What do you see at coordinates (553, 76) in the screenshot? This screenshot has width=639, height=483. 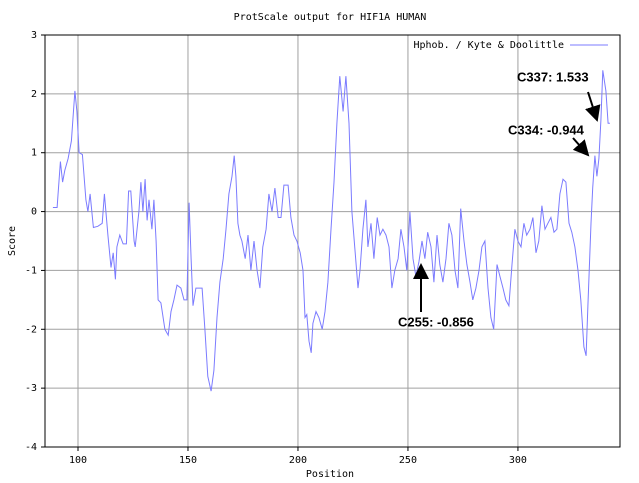 I see `annotation: C337: 1.533` at bounding box center [553, 76].